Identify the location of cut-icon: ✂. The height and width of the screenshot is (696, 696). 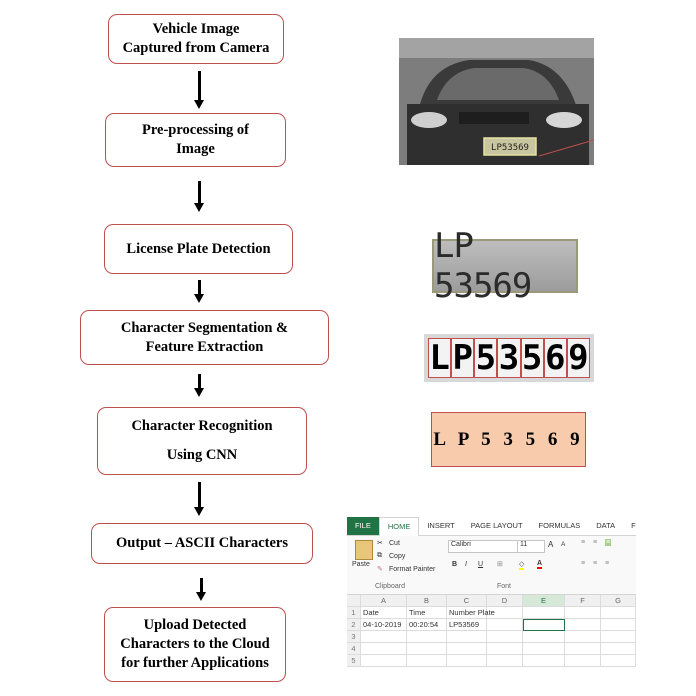
(380, 543).